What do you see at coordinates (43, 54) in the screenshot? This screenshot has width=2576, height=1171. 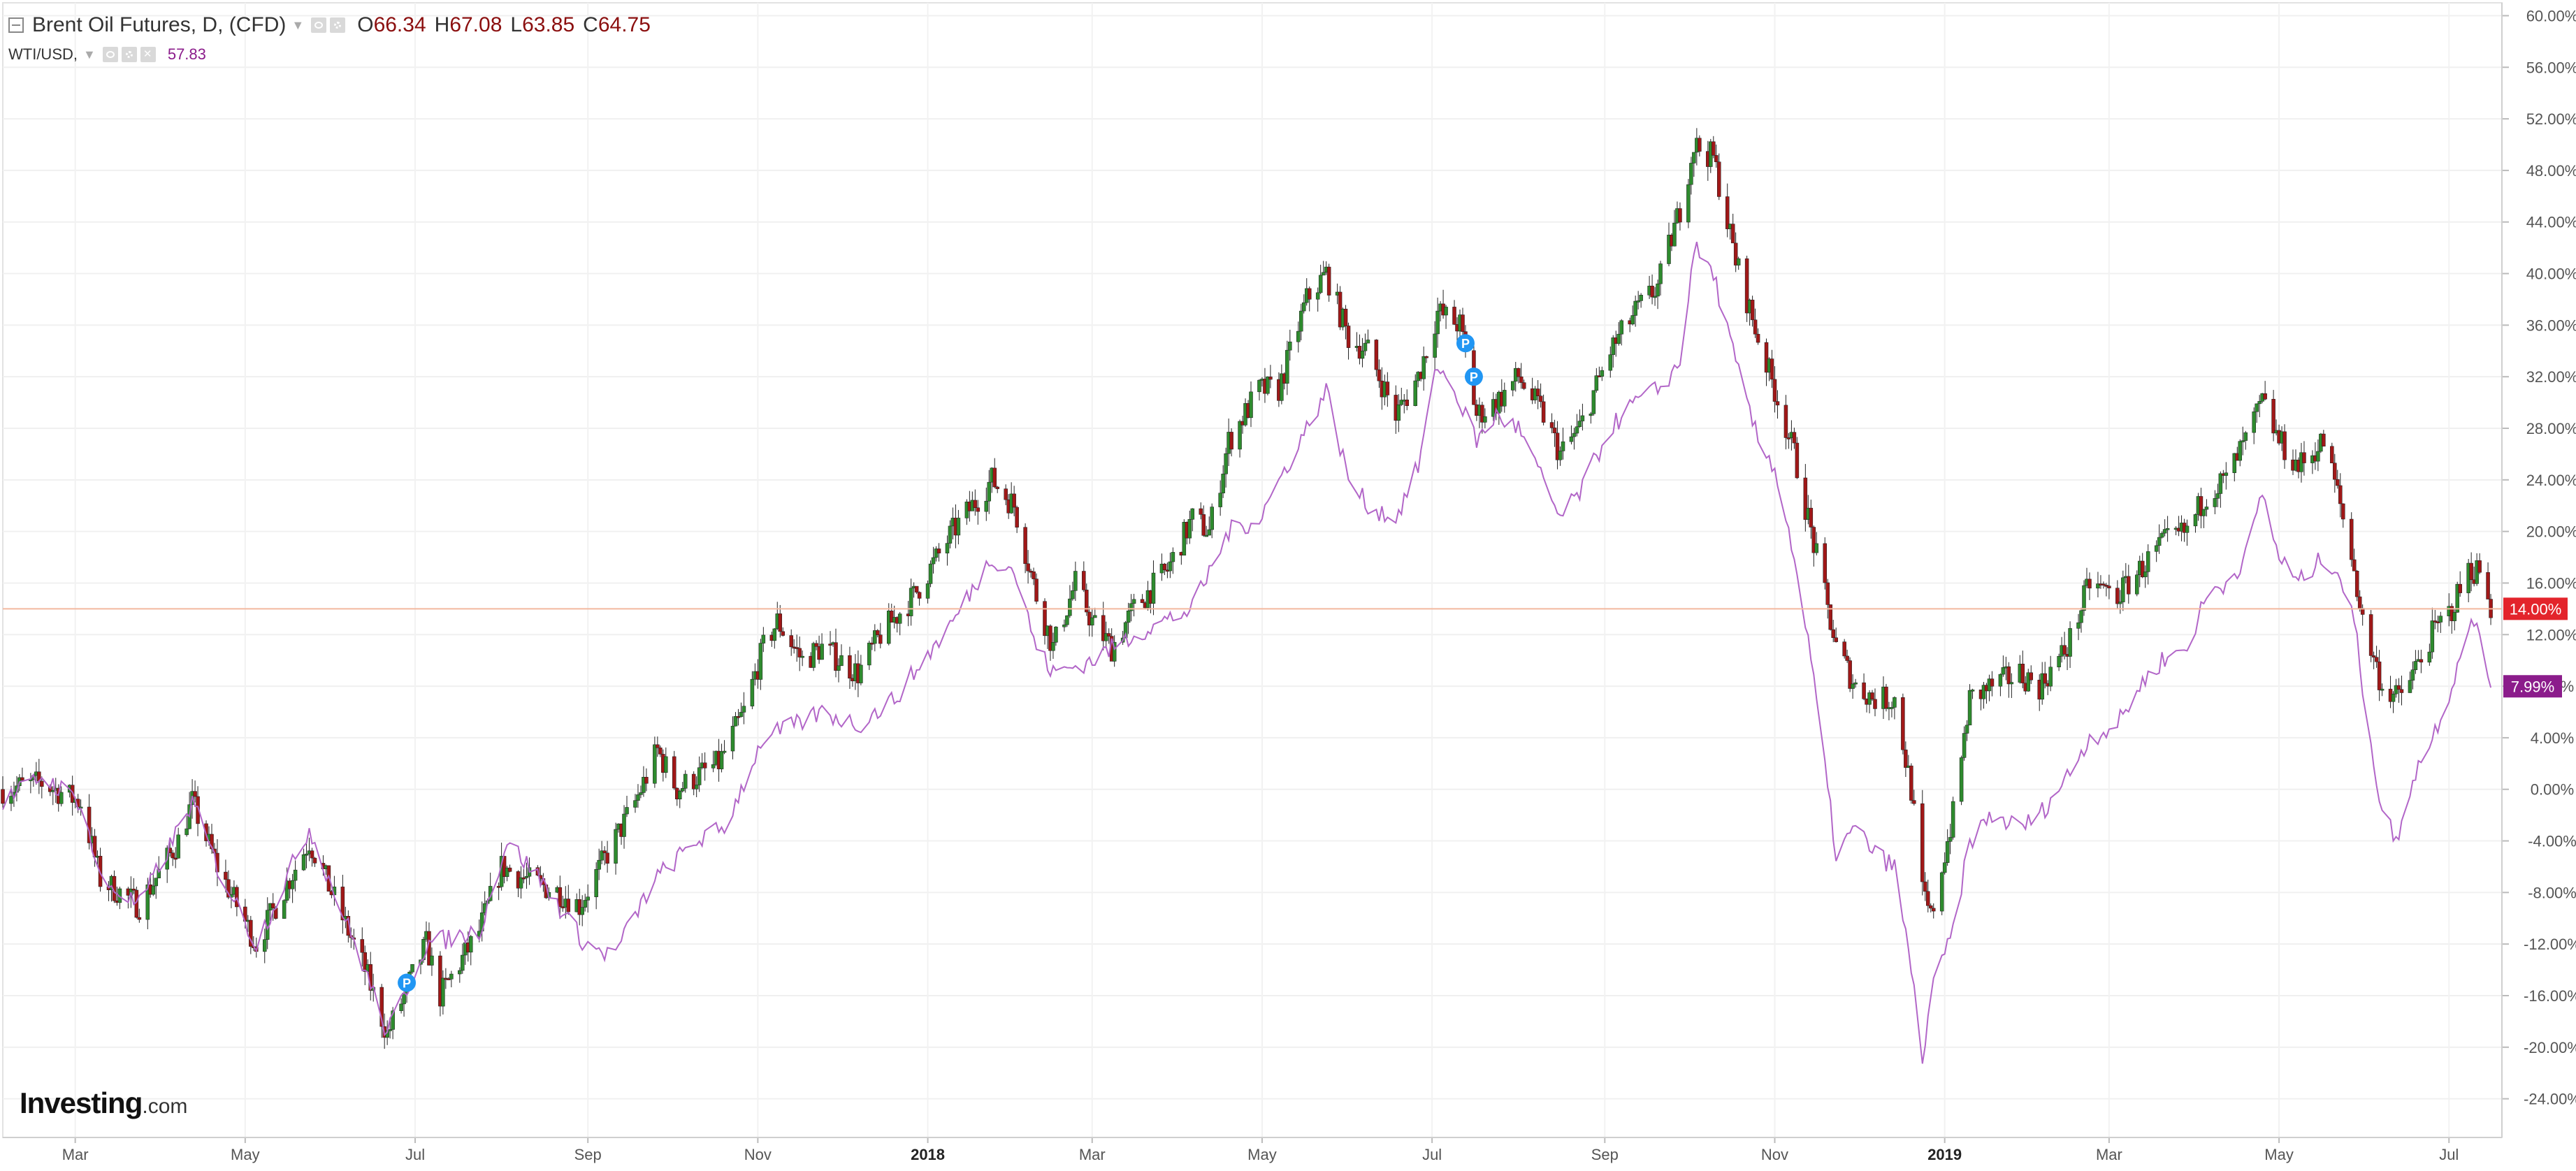 I see `compare-series-title: WTI/USD,` at bounding box center [43, 54].